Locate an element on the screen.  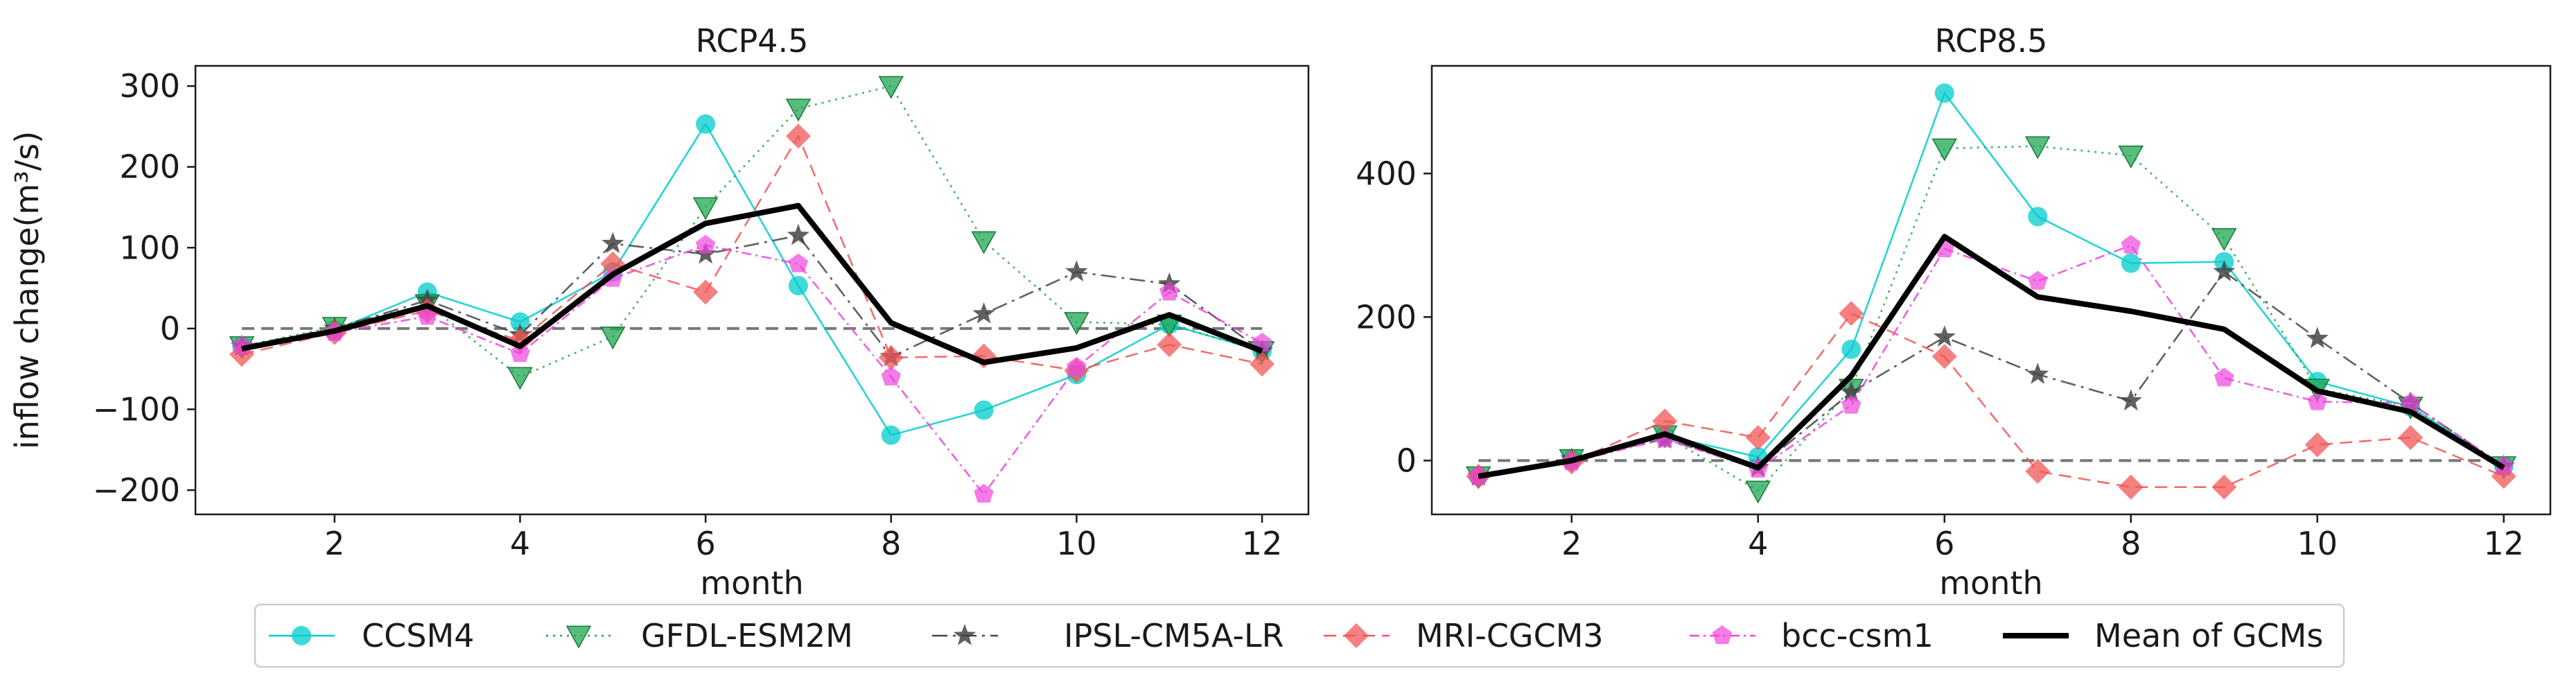
y-tick-label: 100 is located at coordinates (149, 248).